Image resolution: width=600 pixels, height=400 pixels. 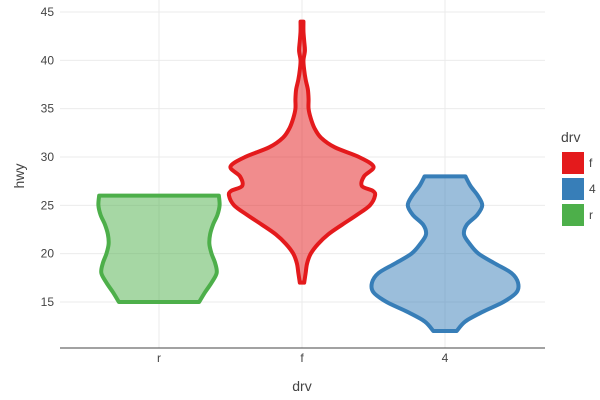 I want to click on legend-label-f: f, so click(x=591, y=163).